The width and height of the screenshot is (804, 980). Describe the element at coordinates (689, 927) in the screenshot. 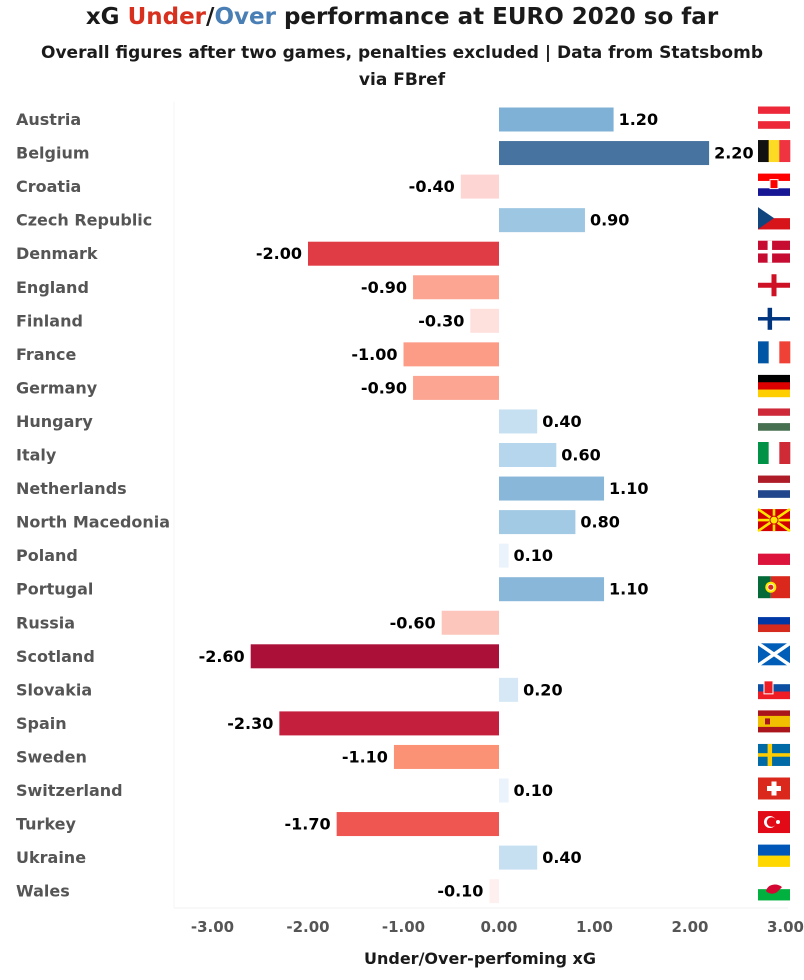

I see `x-tick-label: 2.00` at that location.